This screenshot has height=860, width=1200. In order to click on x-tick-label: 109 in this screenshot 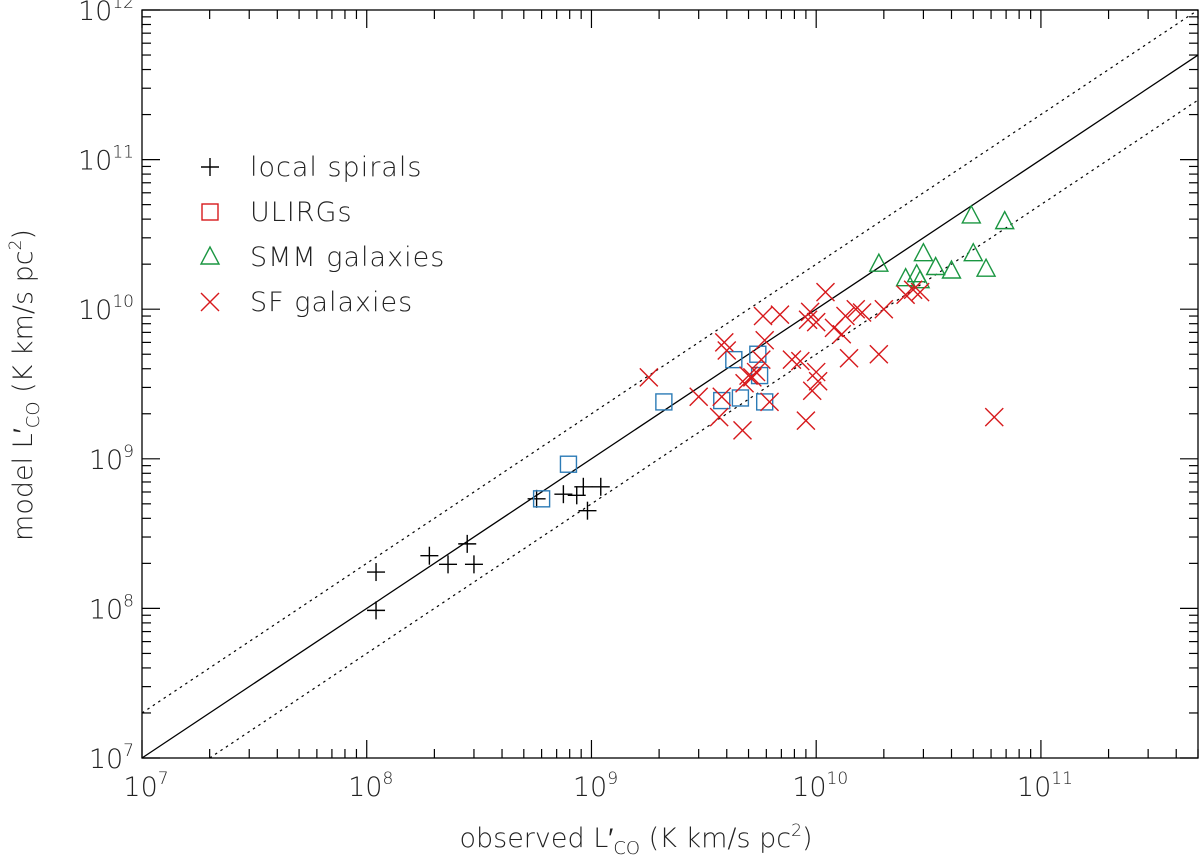, I will do `click(595, 786)`.